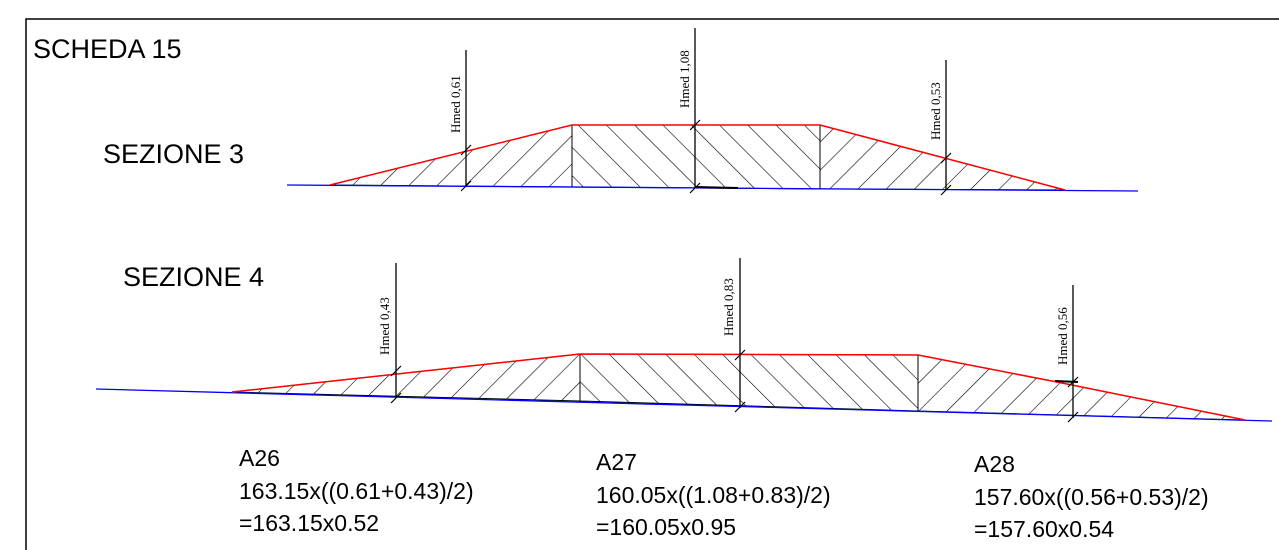  What do you see at coordinates (259, 458) in the screenshot?
I see `area-name: A26` at bounding box center [259, 458].